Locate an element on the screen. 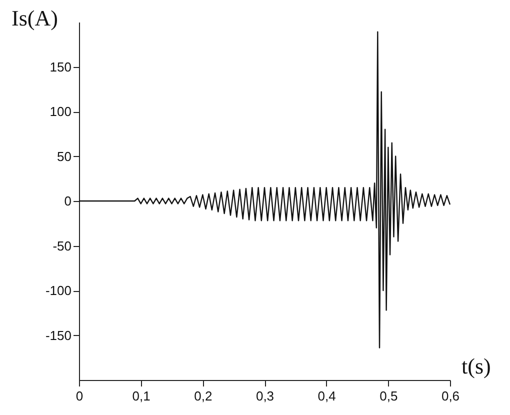  x-tick-label: 0 is located at coordinates (80, 396).